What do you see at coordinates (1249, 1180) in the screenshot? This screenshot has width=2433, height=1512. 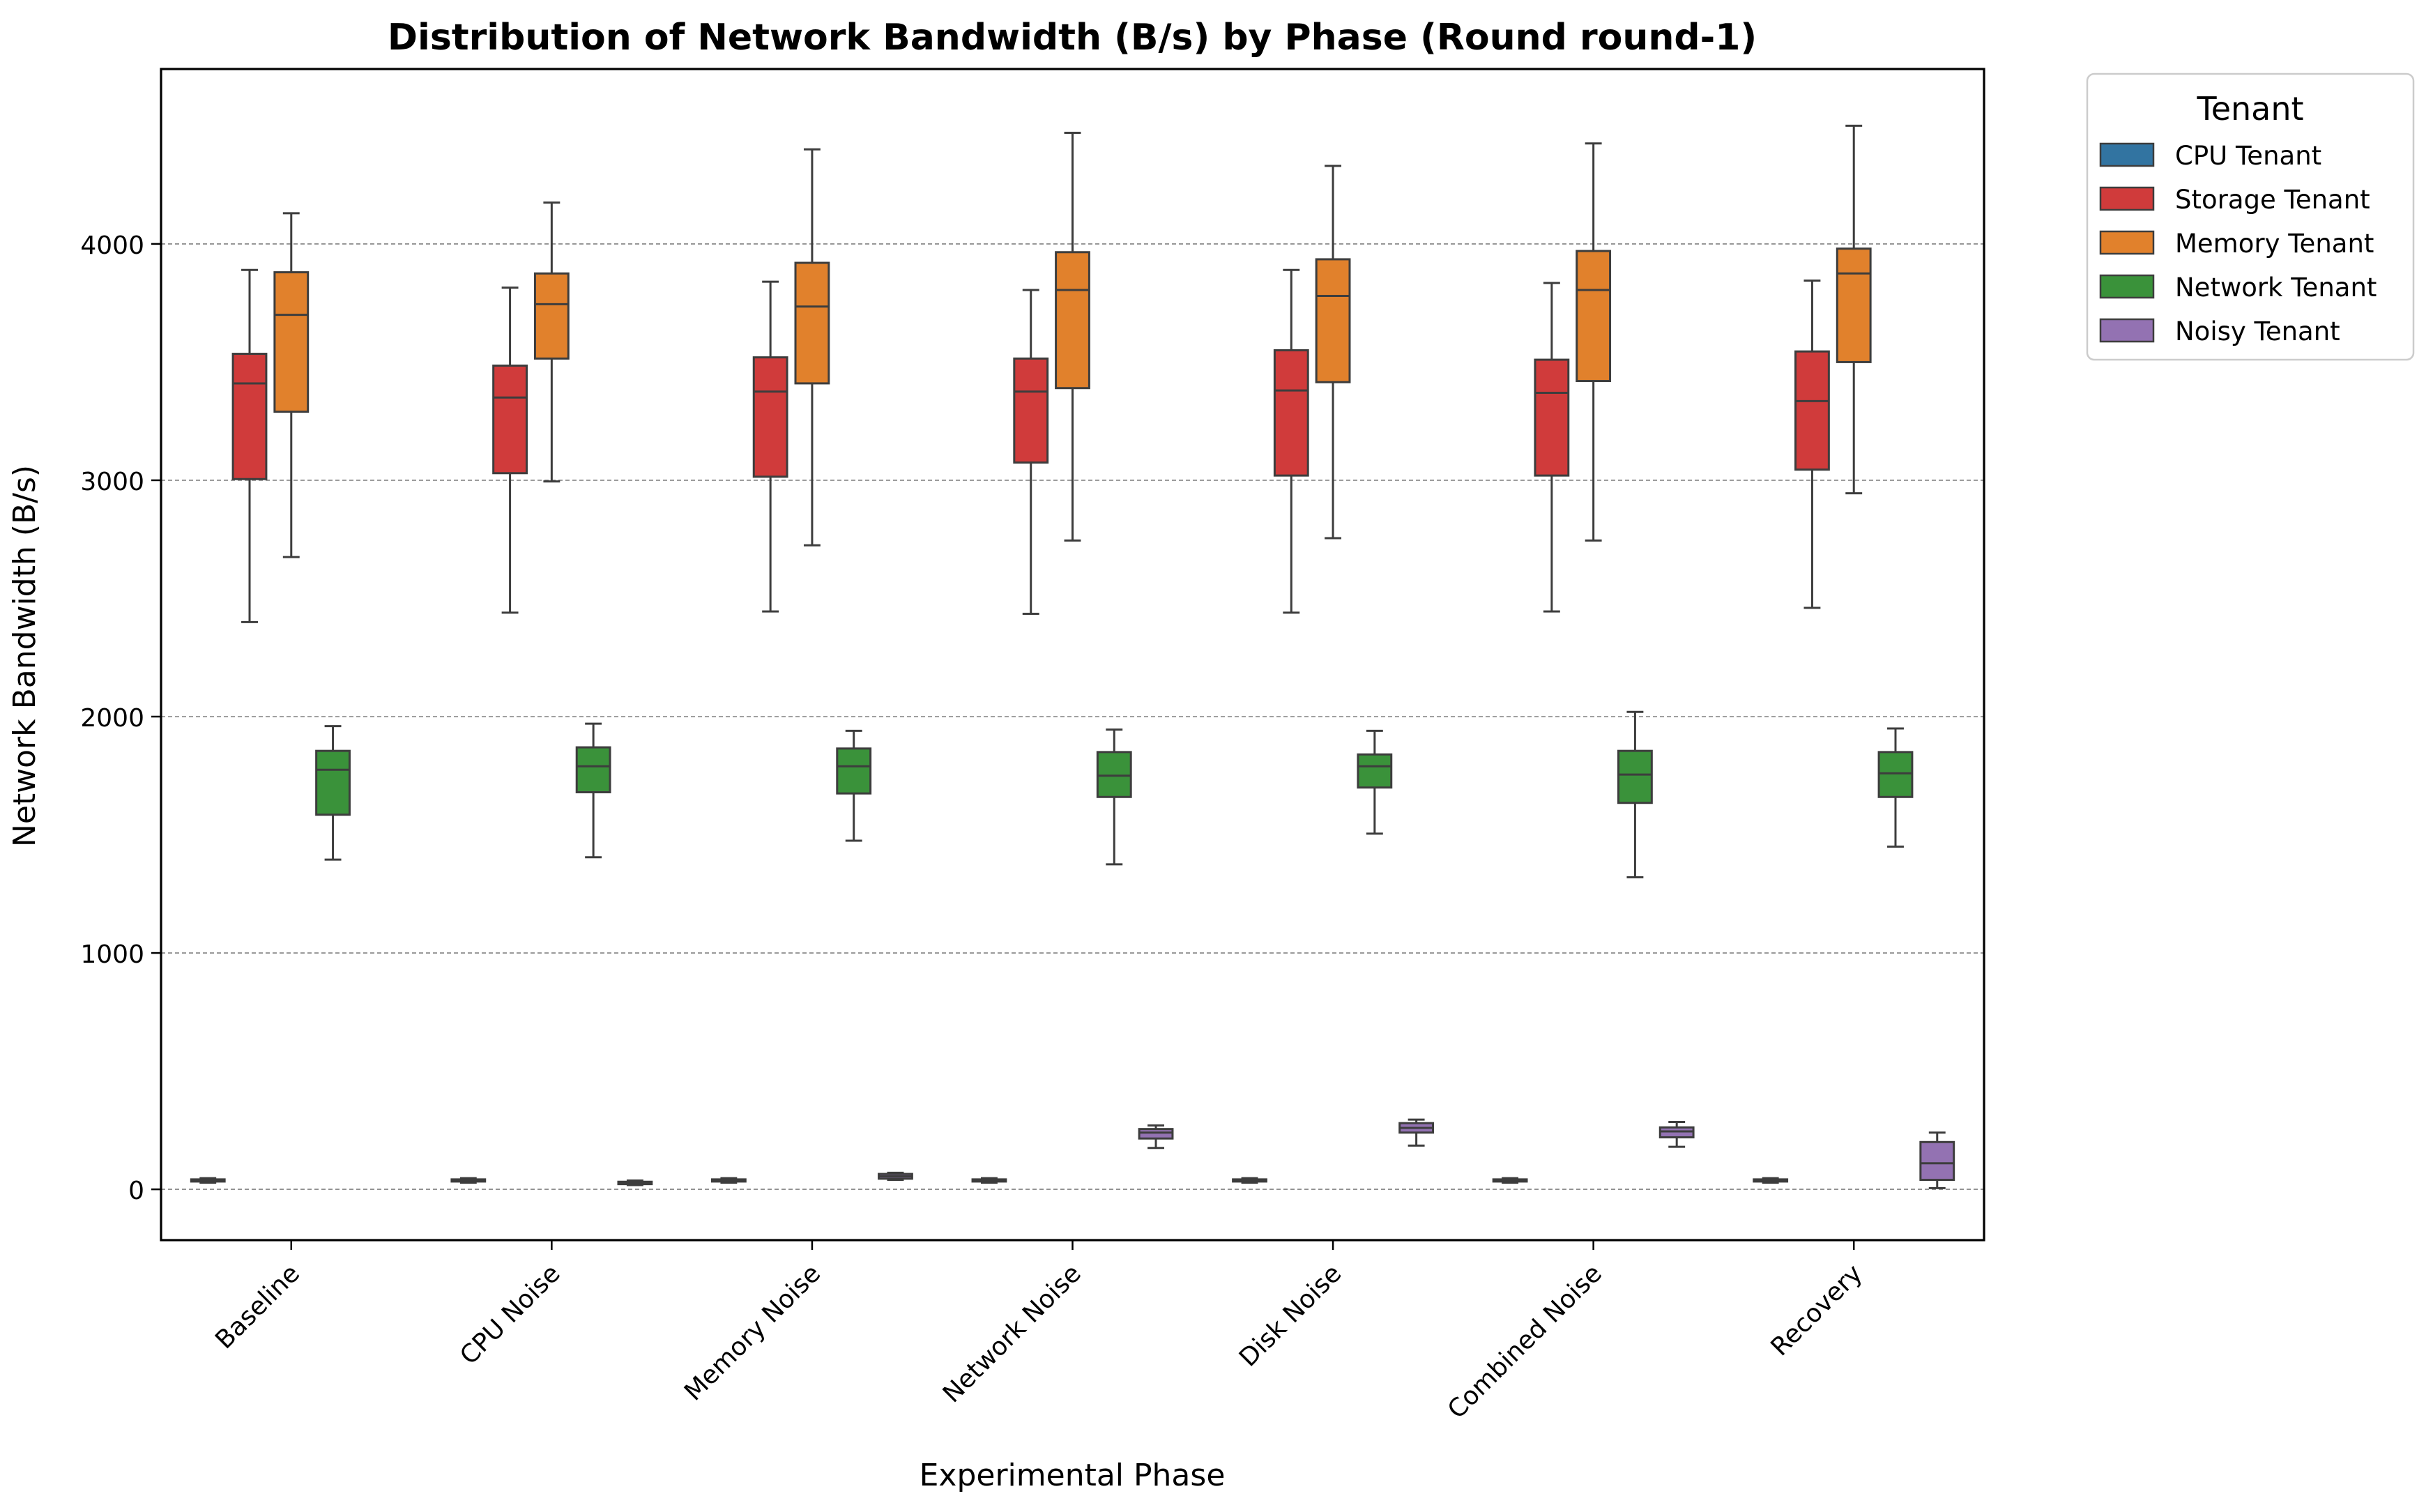 I see `box-cpu-tenant-disk-noise` at bounding box center [1249, 1180].